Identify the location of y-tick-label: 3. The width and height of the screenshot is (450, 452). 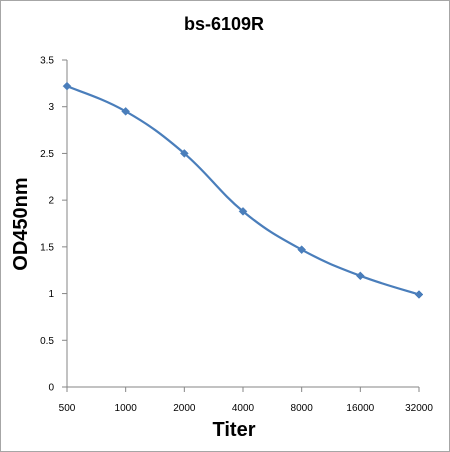
(51, 107).